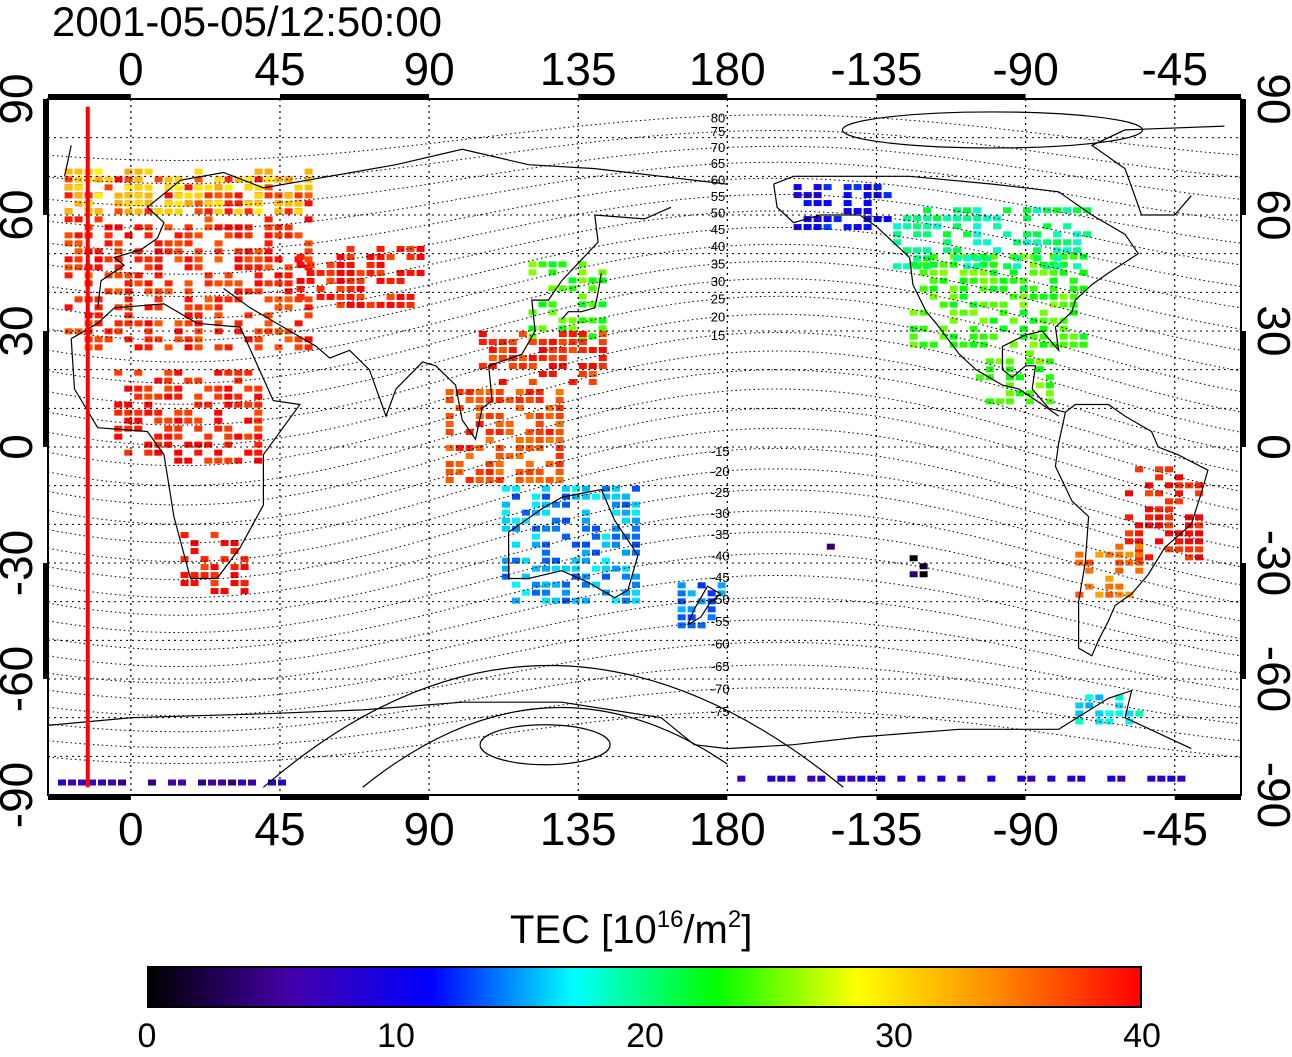  What do you see at coordinates (718, 263) in the screenshot?
I see `contour-label: 35` at bounding box center [718, 263].